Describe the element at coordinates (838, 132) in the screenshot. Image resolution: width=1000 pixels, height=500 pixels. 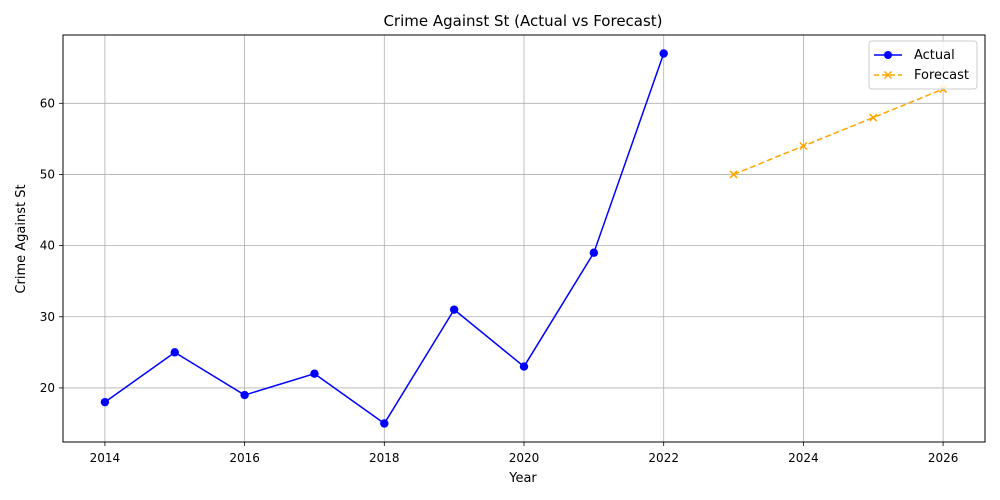
I see `series-forecast-line` at that location.